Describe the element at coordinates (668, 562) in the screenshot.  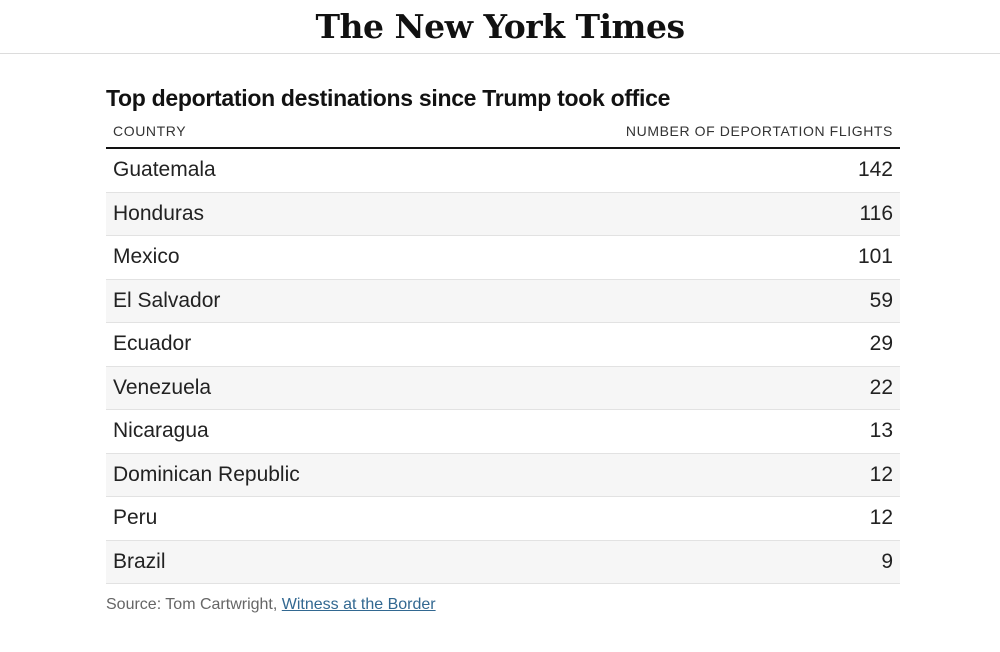
I see `flights-cell: 9` at that location.